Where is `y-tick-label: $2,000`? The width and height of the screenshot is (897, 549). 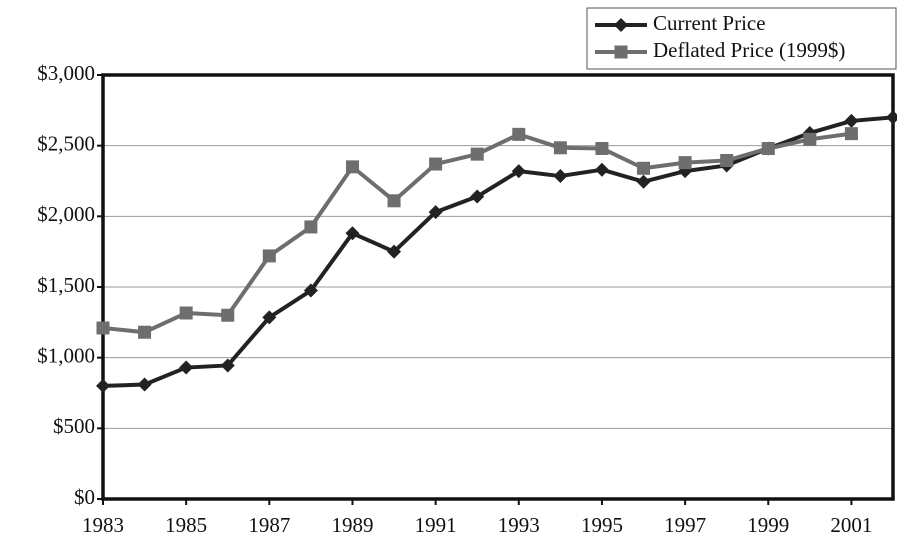 y-tick-label: $2,000 is located at coordinates (66, 214).